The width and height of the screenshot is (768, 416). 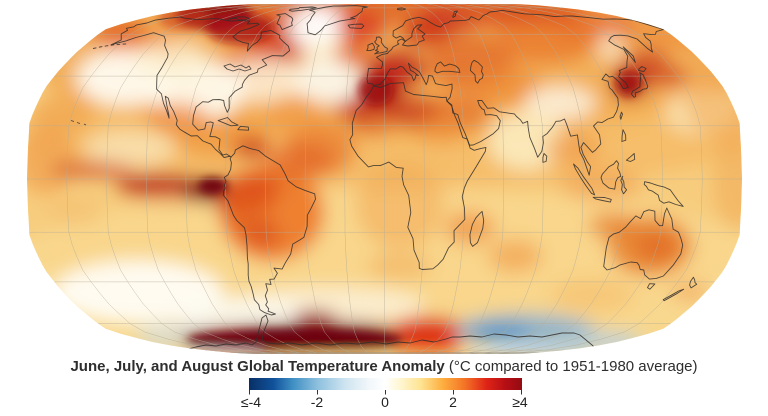 I want to click on svg-text: -2, so click(x=317, y=402).